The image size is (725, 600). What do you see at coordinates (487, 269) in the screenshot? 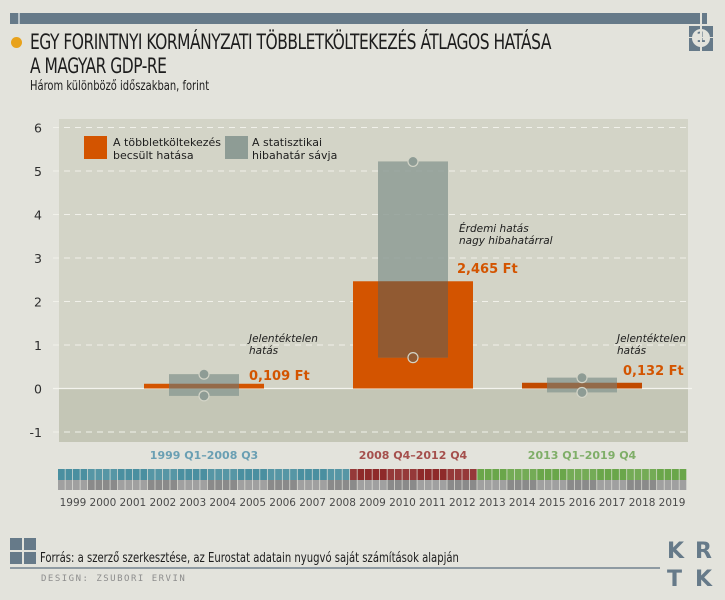
I see `value-label: 2,465 Ft` at bounding box center [487, 269].